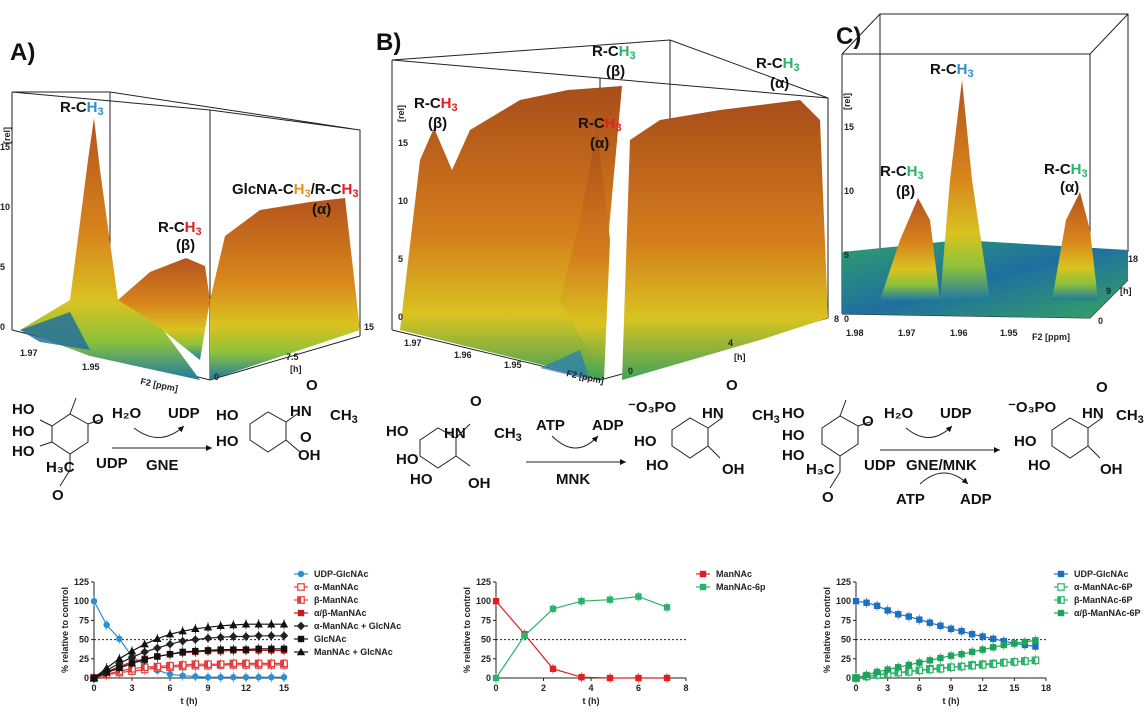 The image size is (1146, 714). I want to click on panel-c-dtick-1: 9, so click(1108, 291).